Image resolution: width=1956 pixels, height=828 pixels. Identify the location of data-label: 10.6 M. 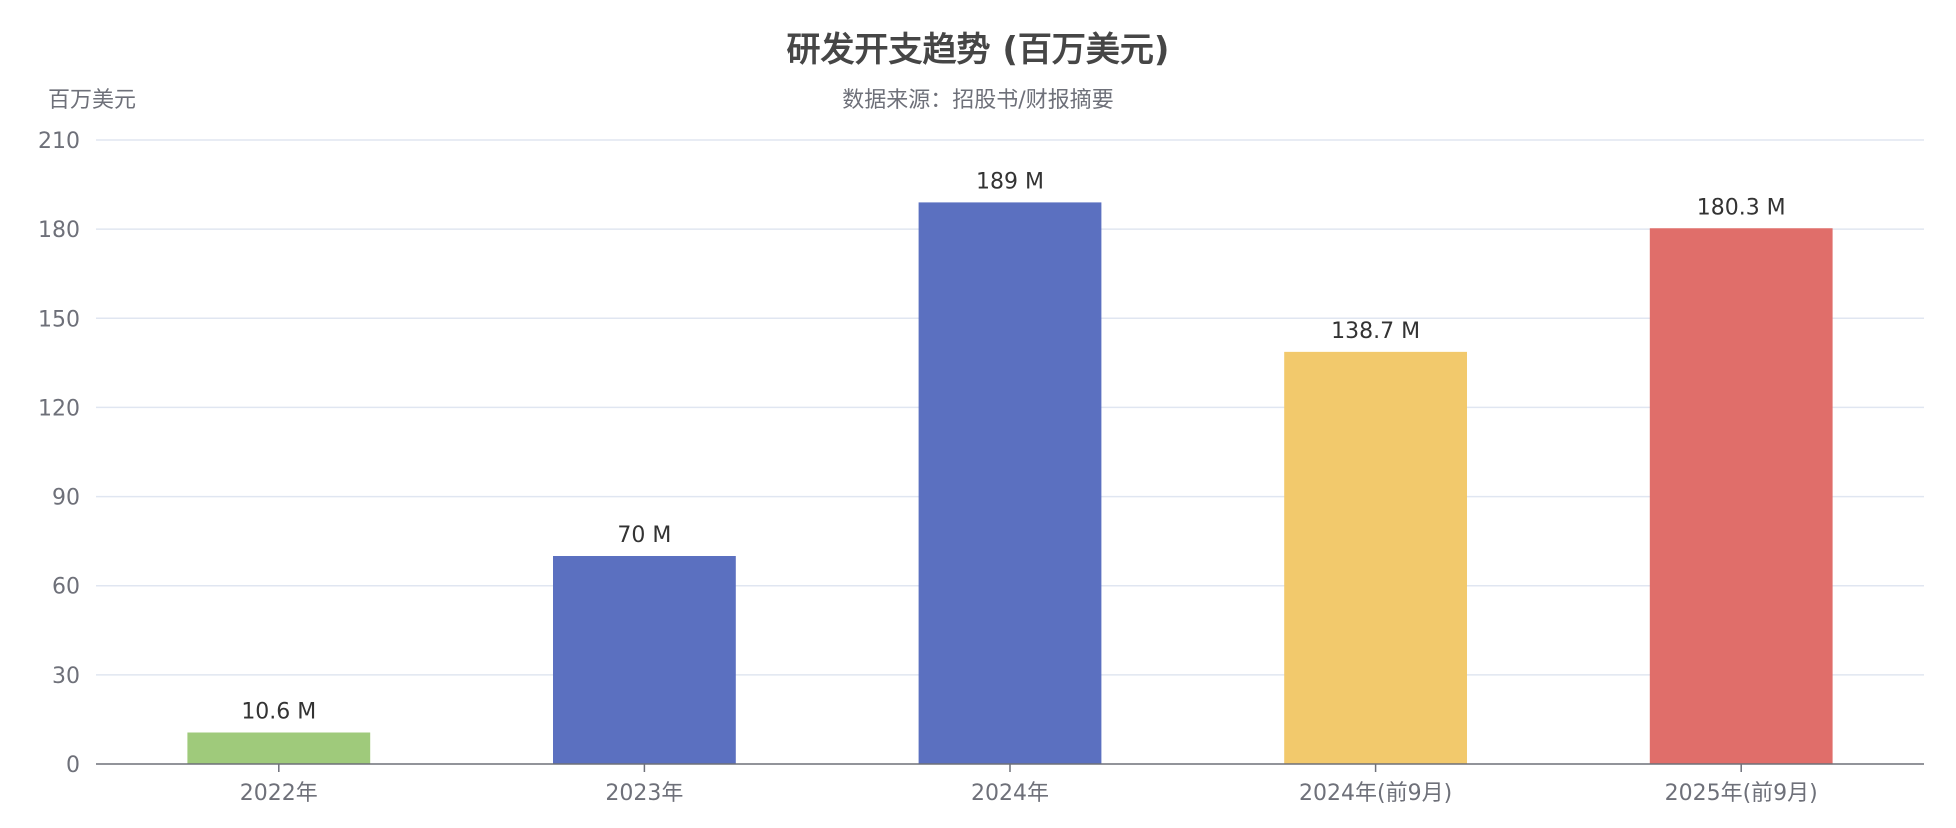
(278, 712).